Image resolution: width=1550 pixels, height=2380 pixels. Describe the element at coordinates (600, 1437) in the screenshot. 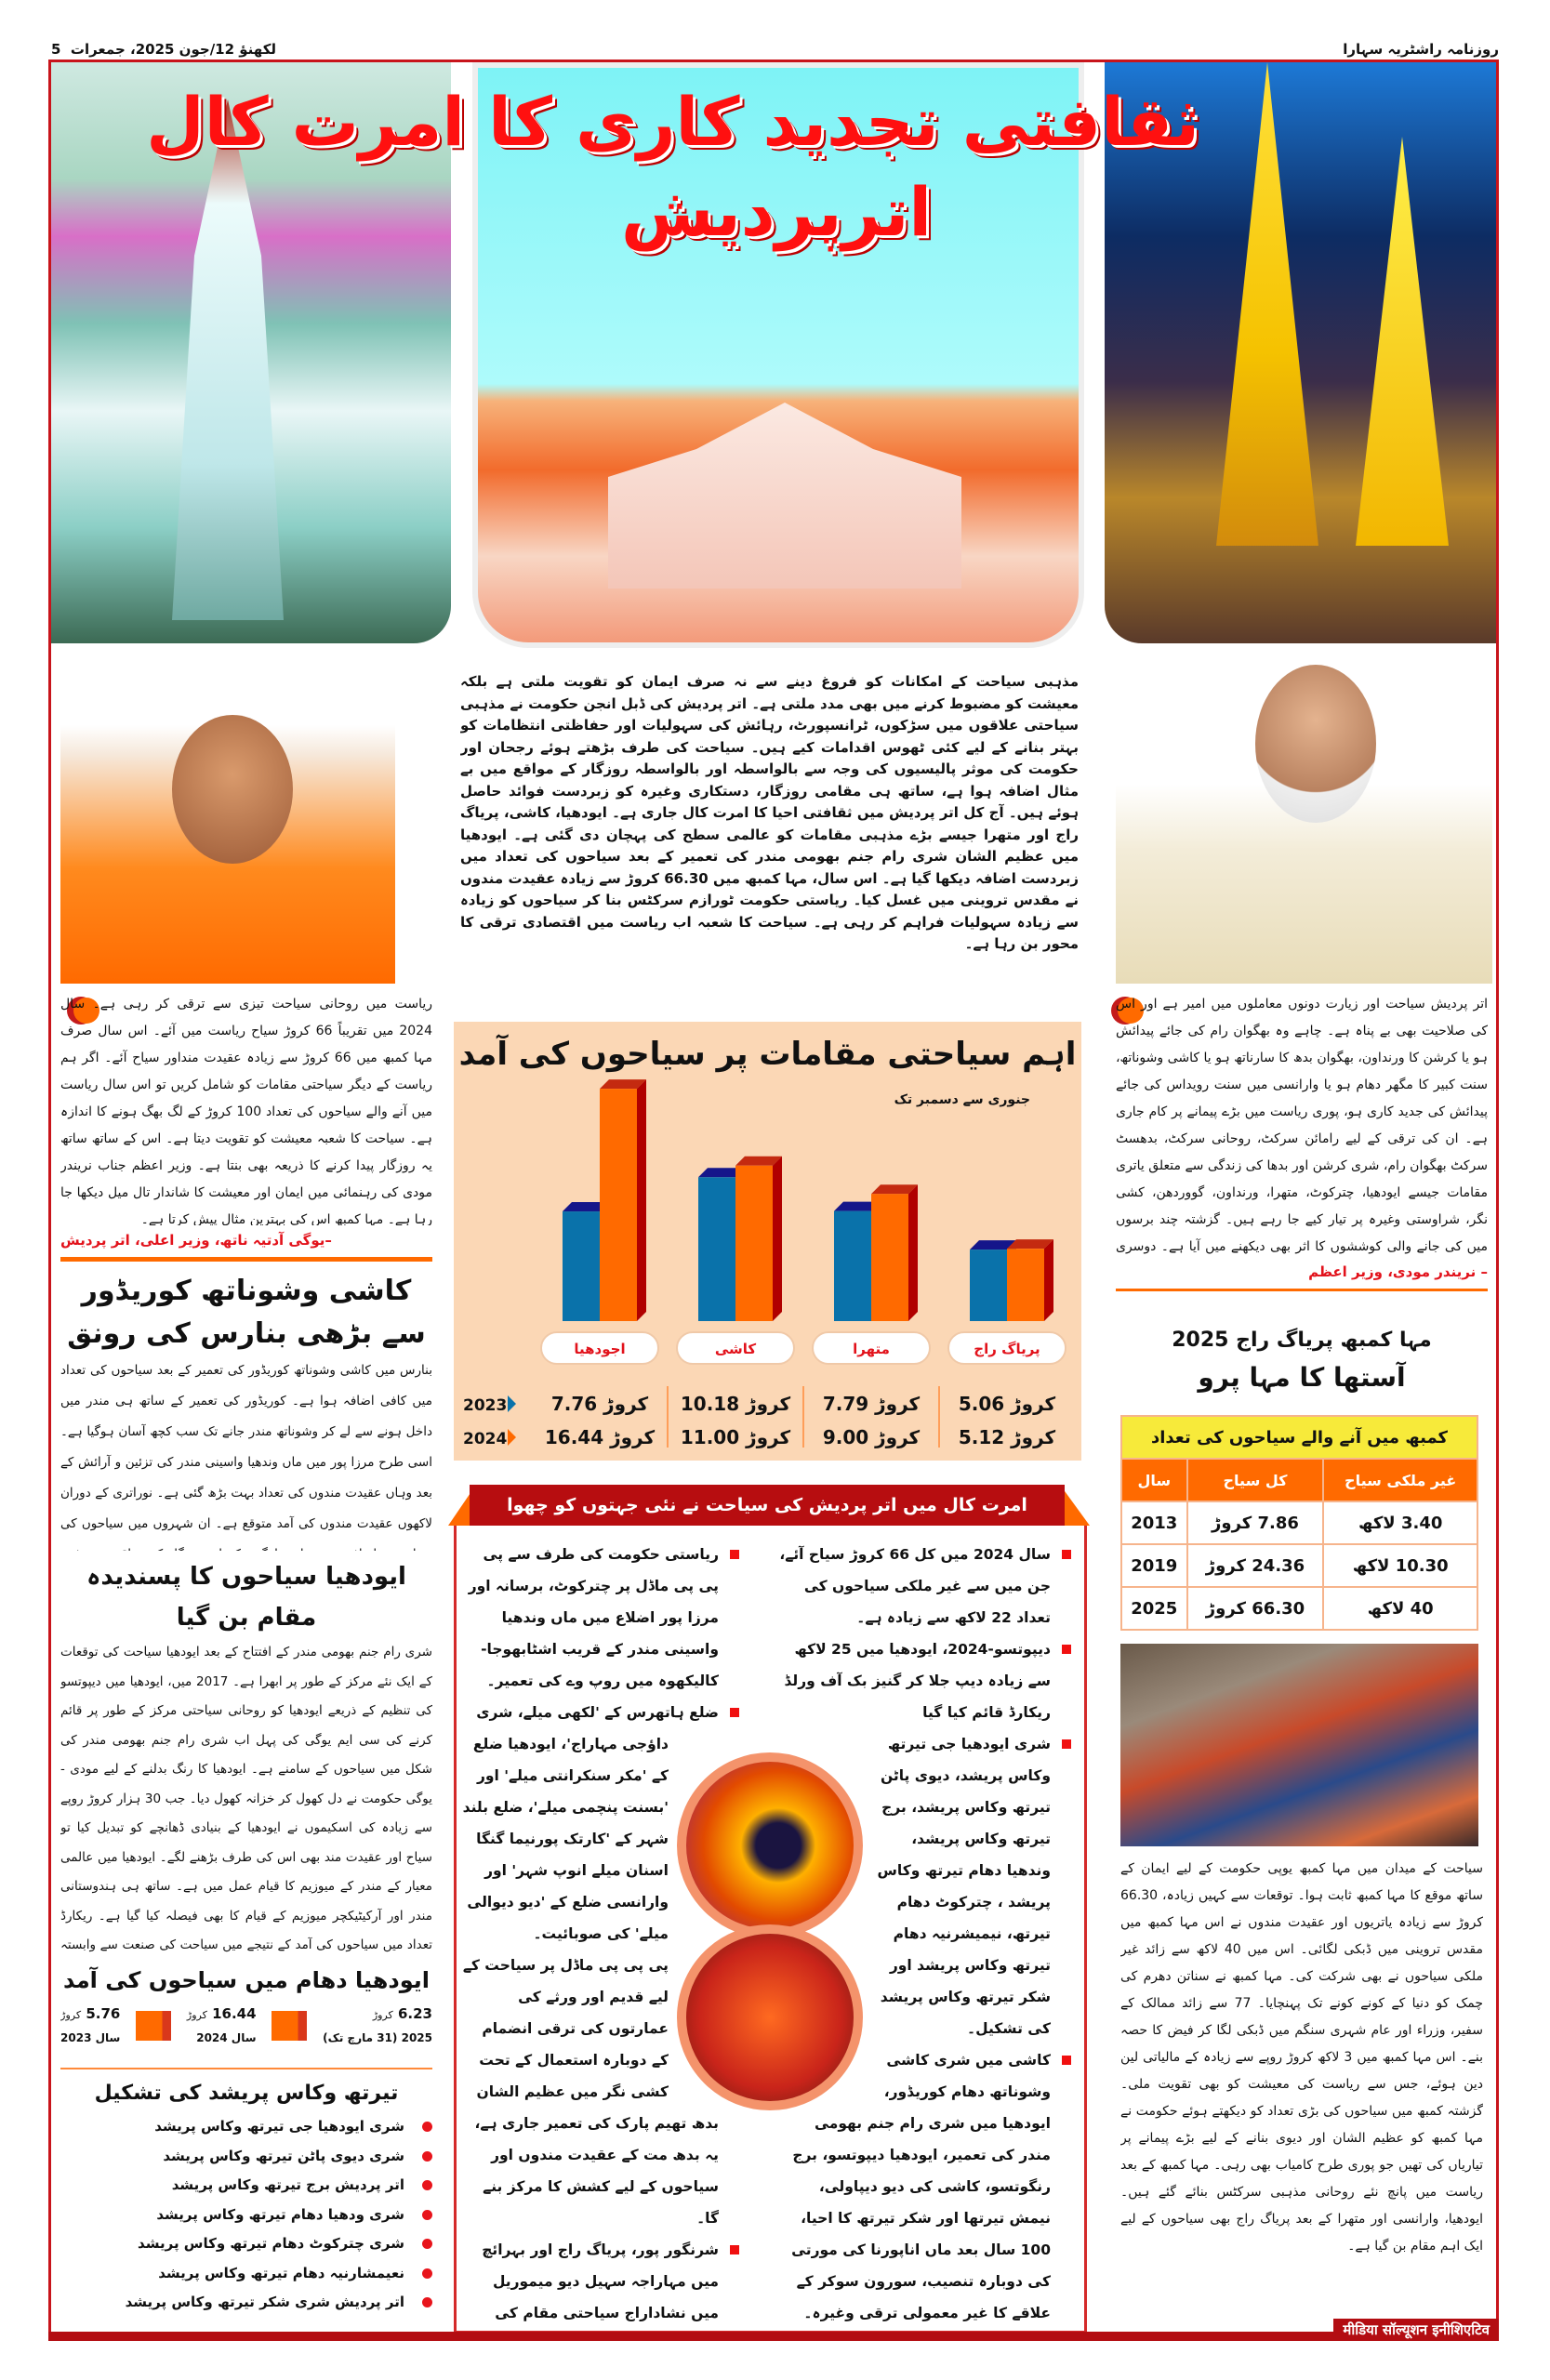

I see `value-label: 16.44 کروڑ` at that location.